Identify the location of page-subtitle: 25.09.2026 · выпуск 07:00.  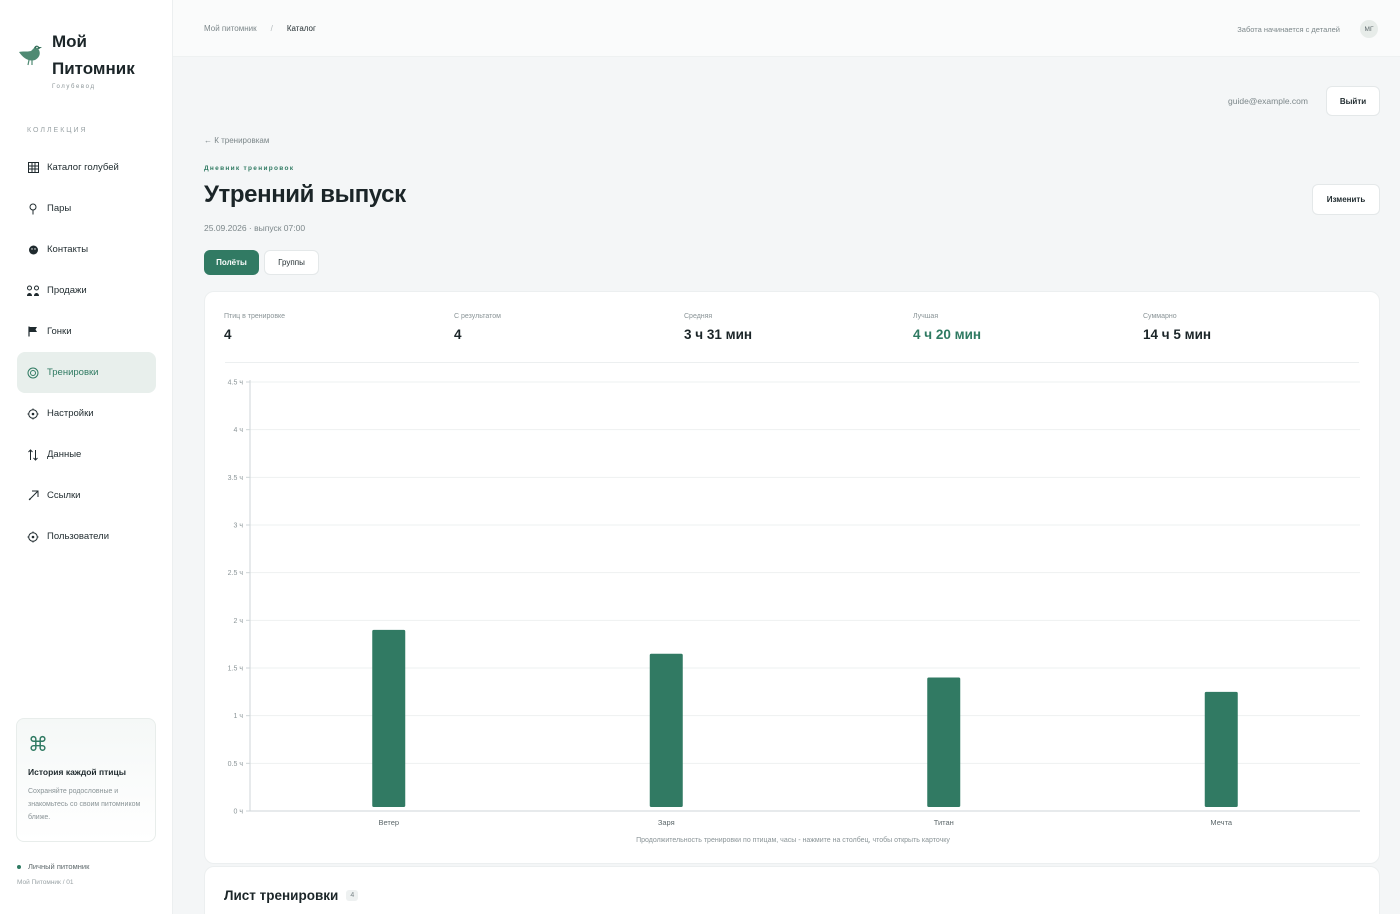
(255, 228).